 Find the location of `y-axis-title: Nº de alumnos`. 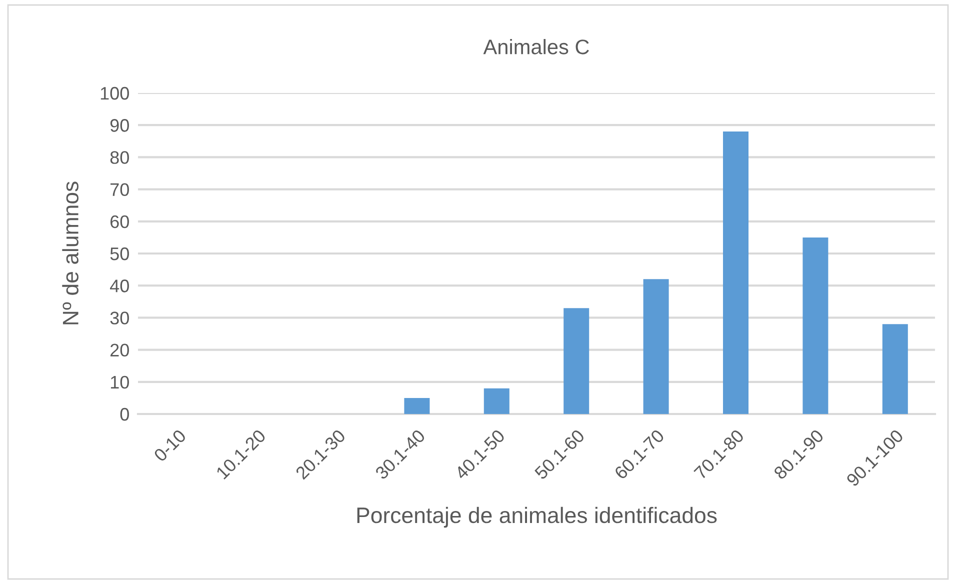

y-axis-title: Nº de alumnos is located at coordinates (70, 253).